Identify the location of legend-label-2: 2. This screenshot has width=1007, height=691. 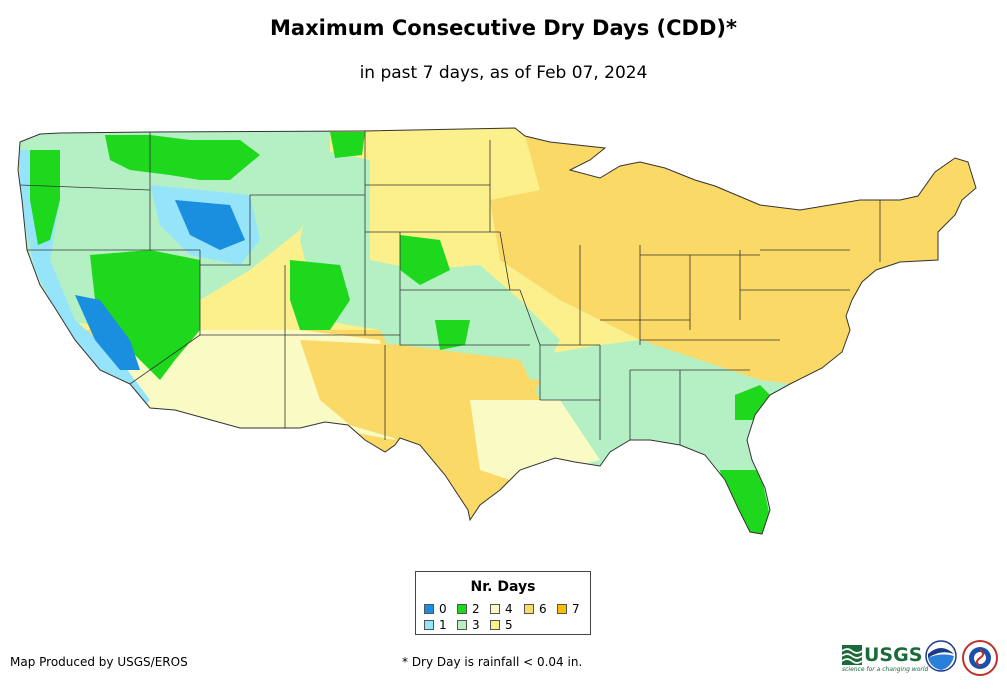
(476, 609).